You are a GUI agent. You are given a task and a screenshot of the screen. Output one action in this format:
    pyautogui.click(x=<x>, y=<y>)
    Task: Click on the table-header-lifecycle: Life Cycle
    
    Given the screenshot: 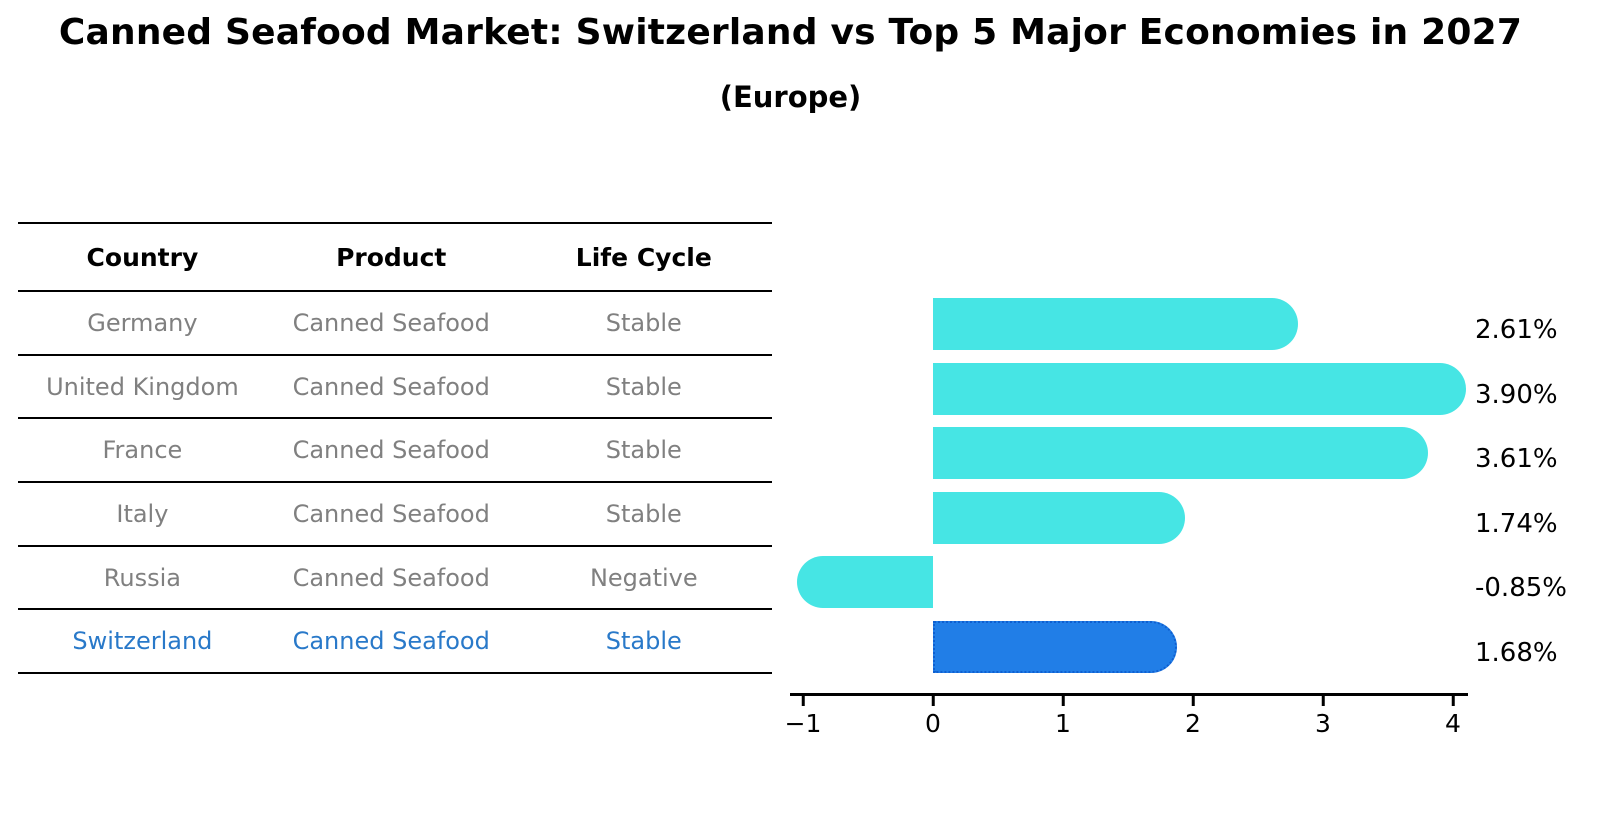 What is the action you would take?
    pyautogui.click(x=643, y=257)
    